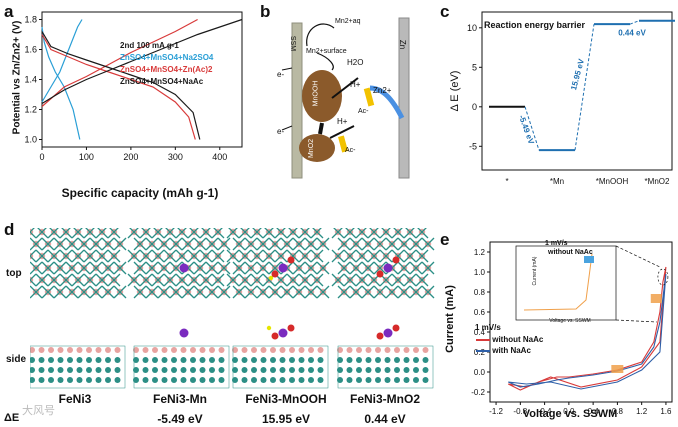 This screenshot has height=427, width=678. I want to click on chart-c-ytick-label: -5, so click(473, 146).